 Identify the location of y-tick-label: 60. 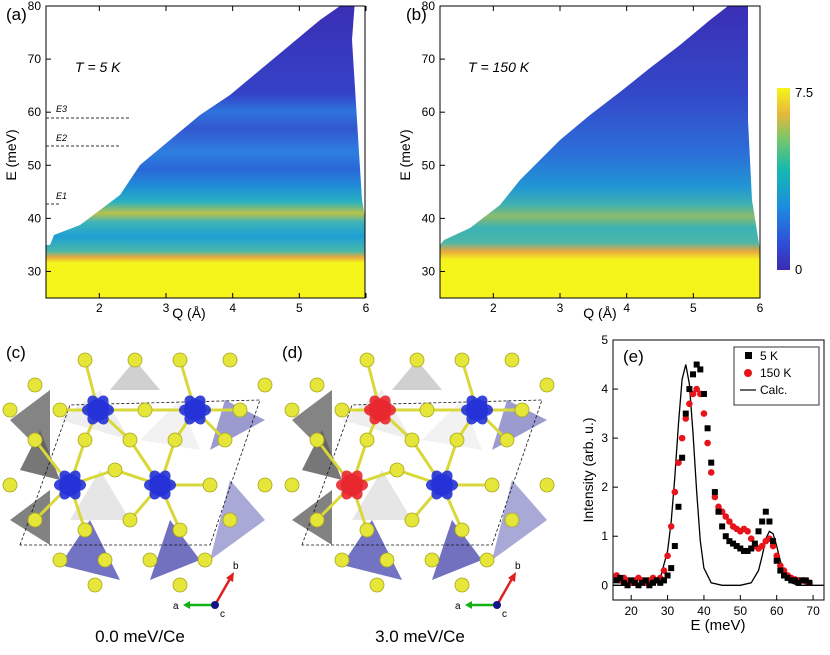
(429, 112).